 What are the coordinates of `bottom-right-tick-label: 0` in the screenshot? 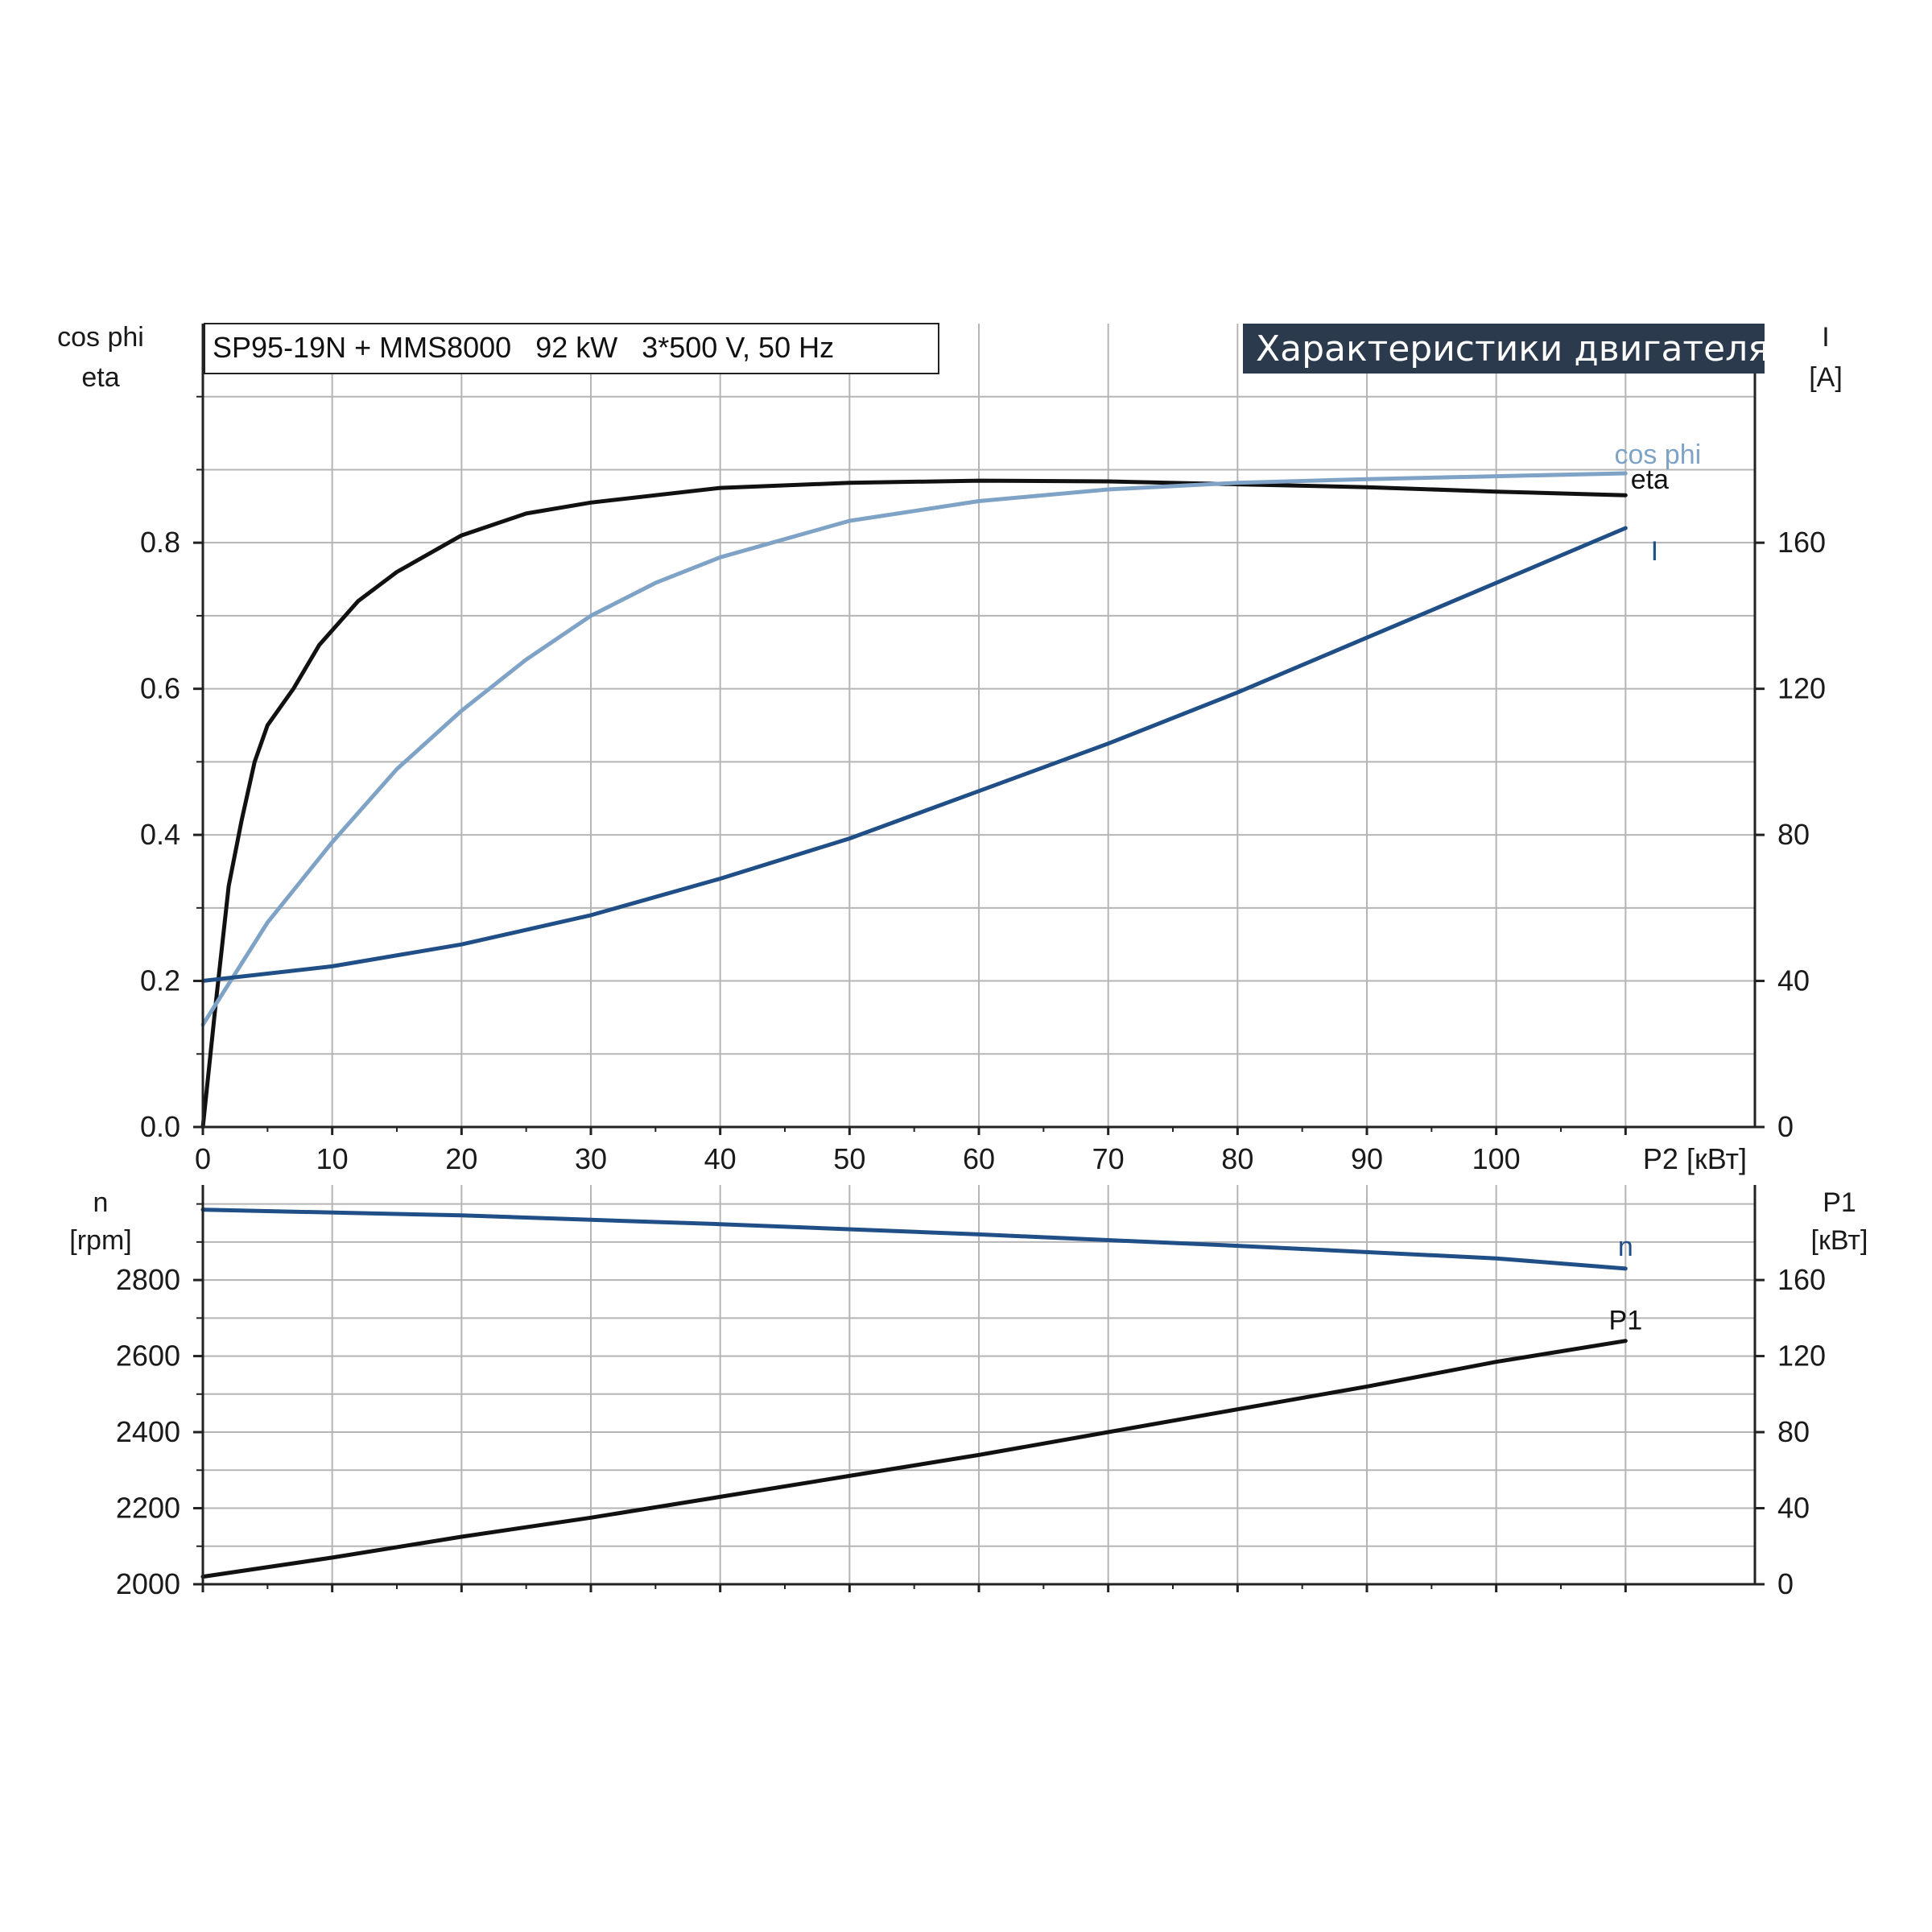 It's located at (1785, 1583).